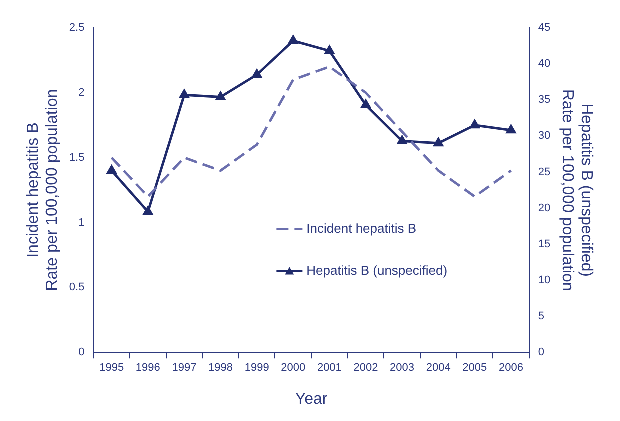 The height and width of the screenshot is (421, 620). Describe the element at coordinates (541, 352) in the screenshot. I see `y2-tick-label: 0` at that location.